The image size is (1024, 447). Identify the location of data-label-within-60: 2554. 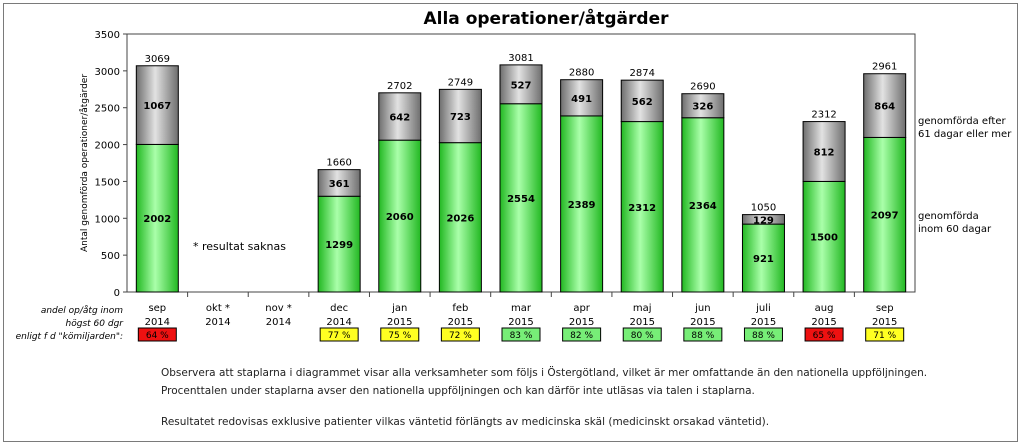
(521, 199).